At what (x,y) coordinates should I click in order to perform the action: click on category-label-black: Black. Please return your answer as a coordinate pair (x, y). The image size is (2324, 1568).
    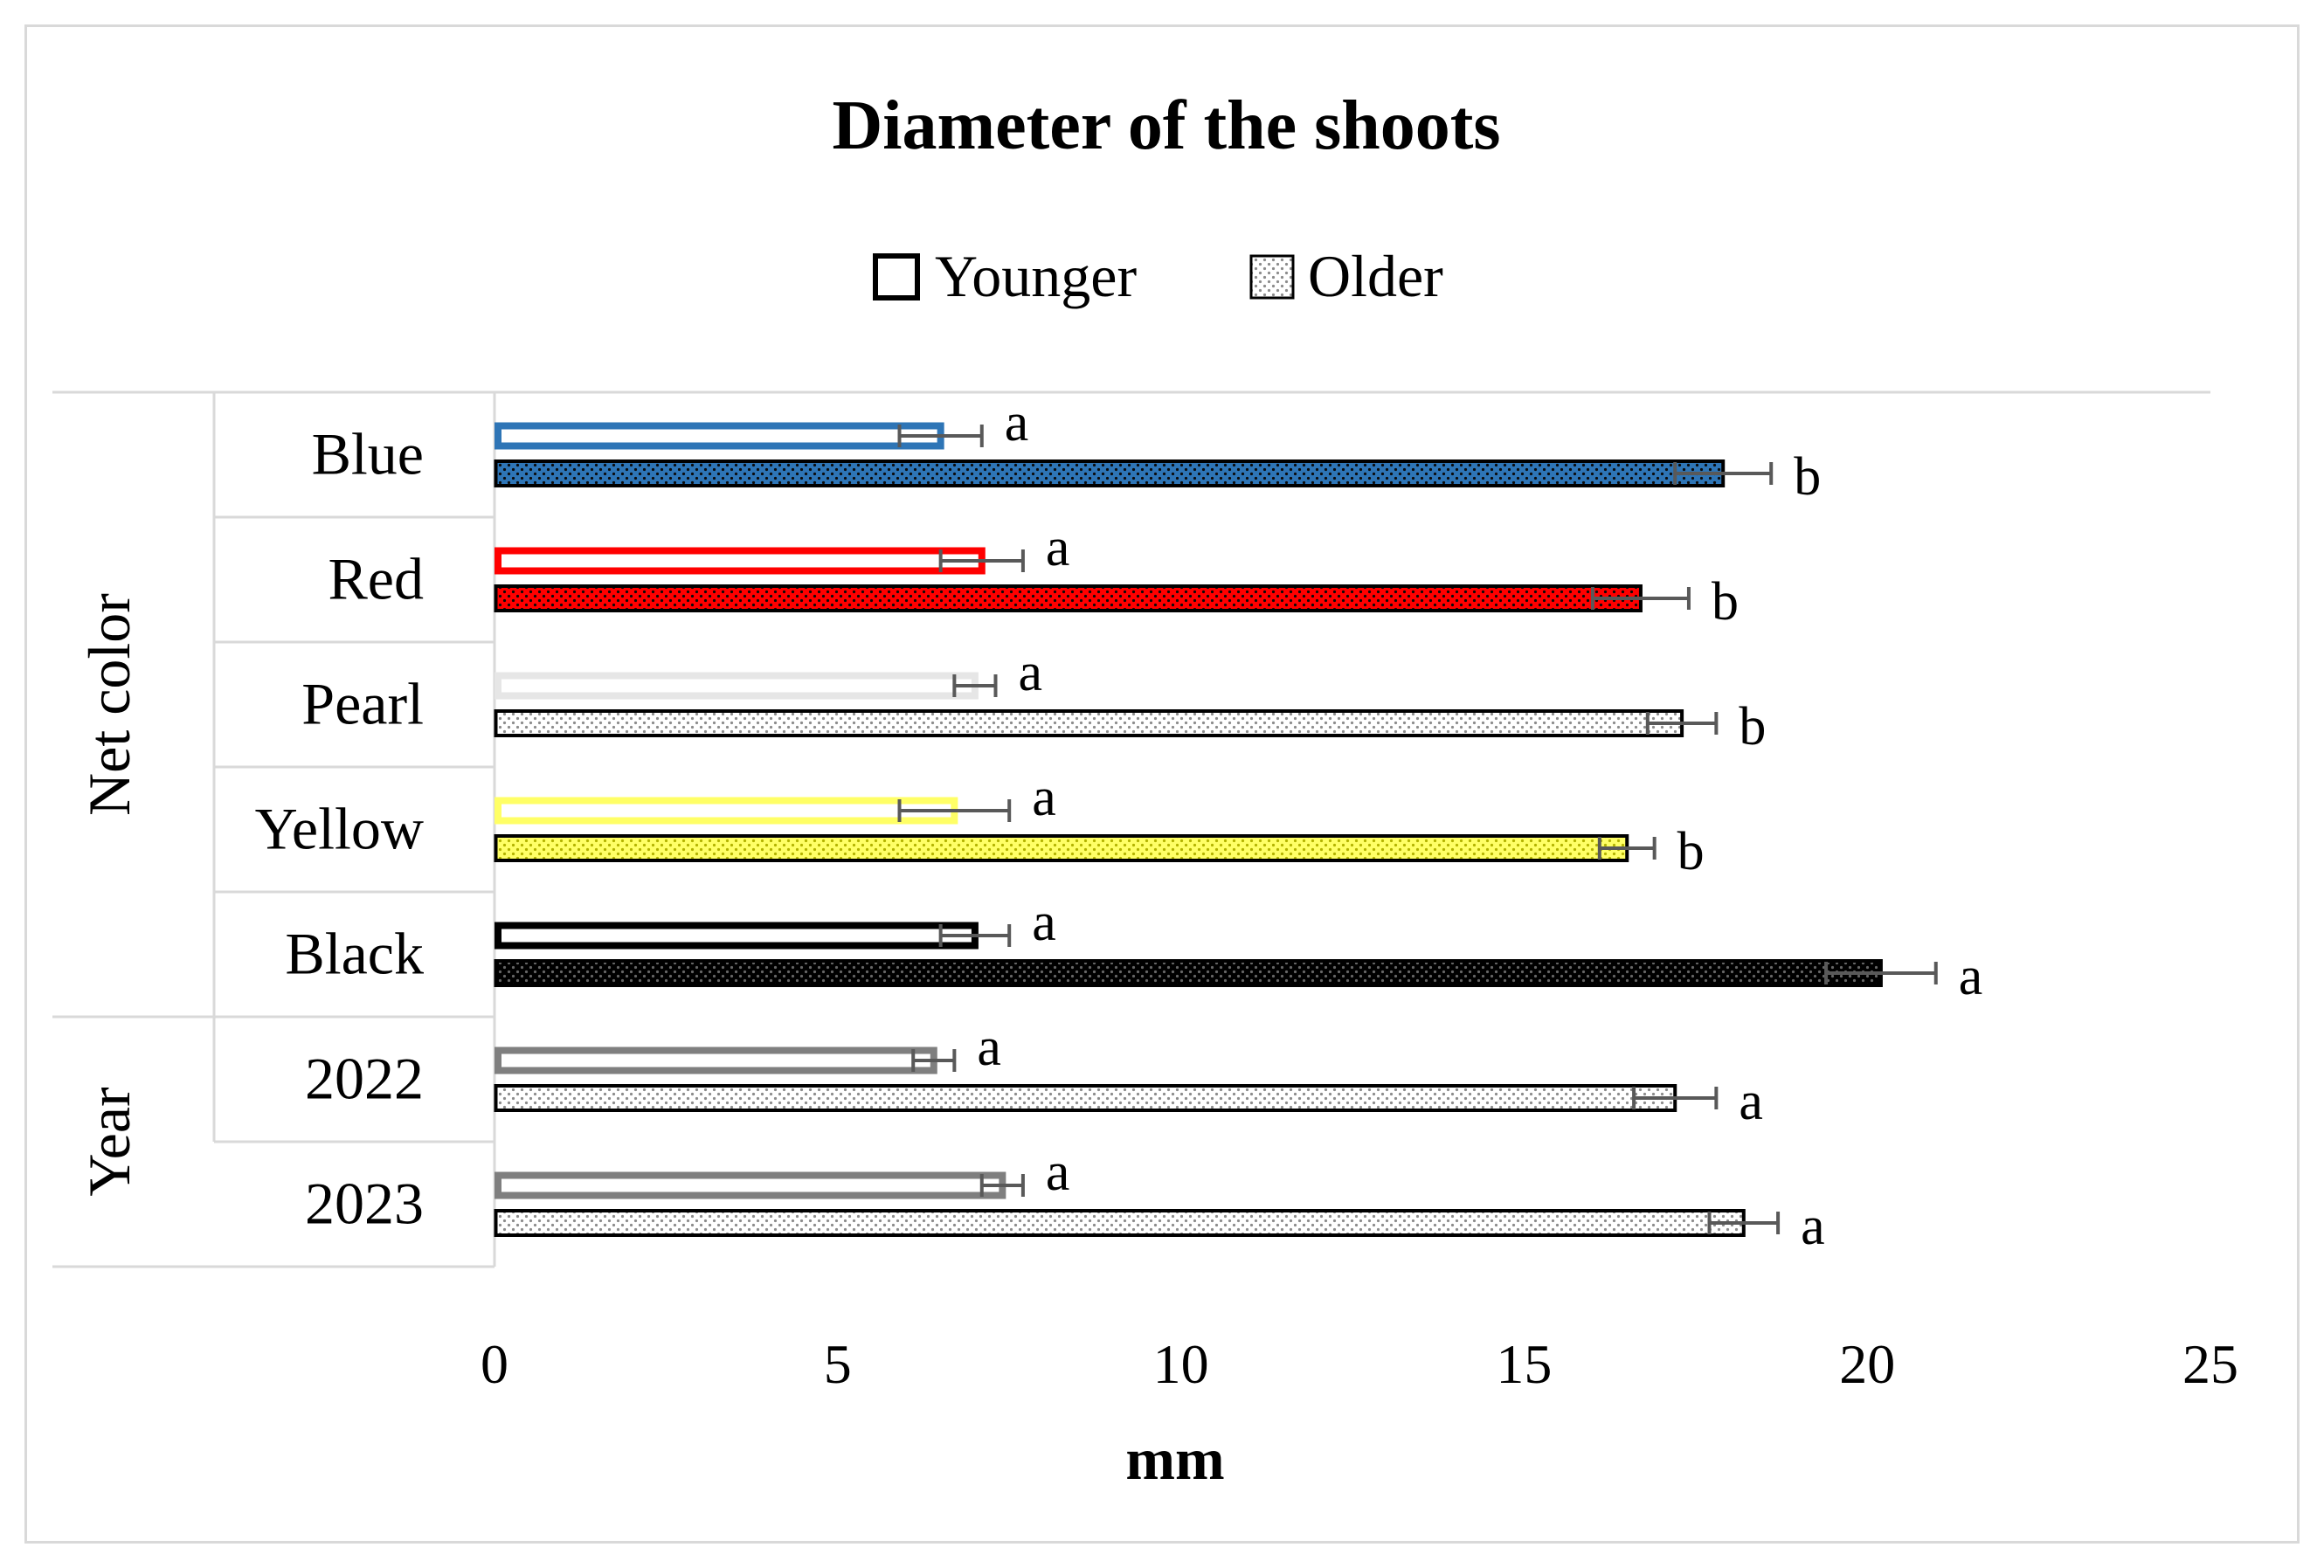
    Looking at the image, I should click on (354, 954).